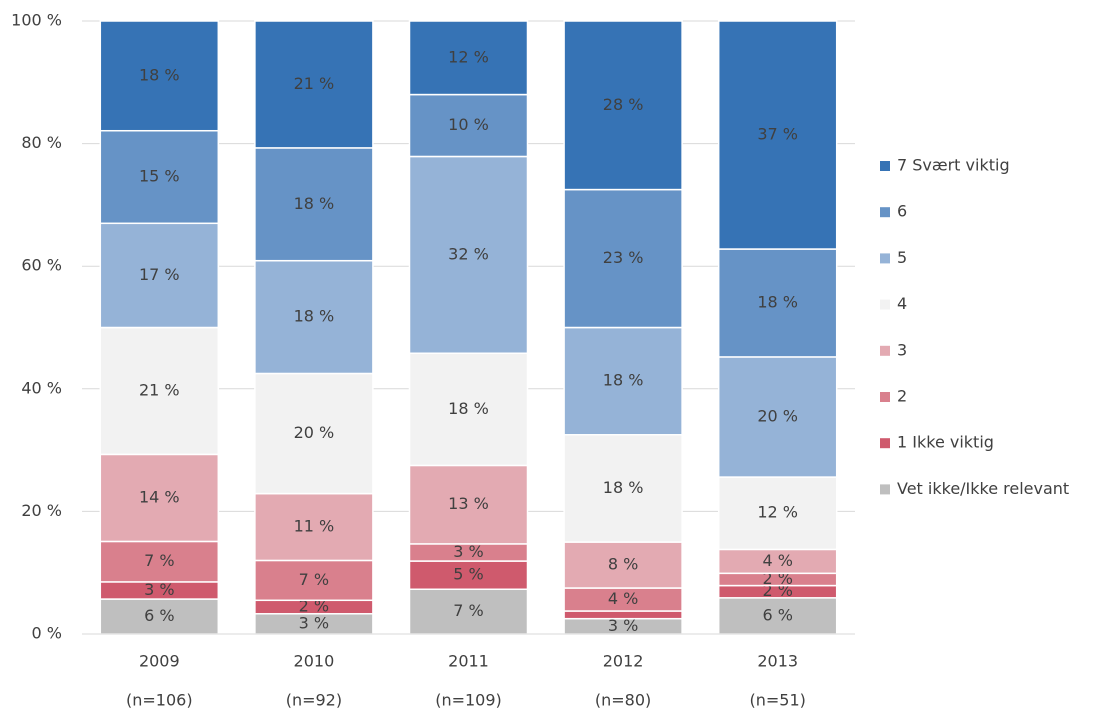  I want to click on value-label: 37 %, so click(777, 134).